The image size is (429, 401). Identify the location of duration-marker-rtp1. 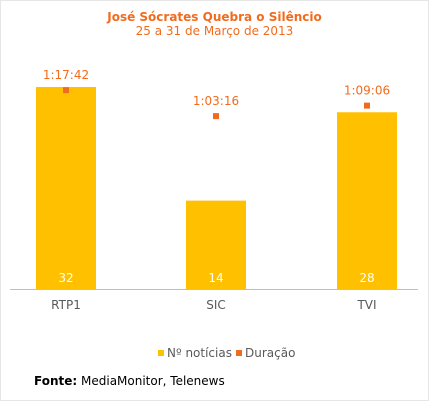
(66, 90).